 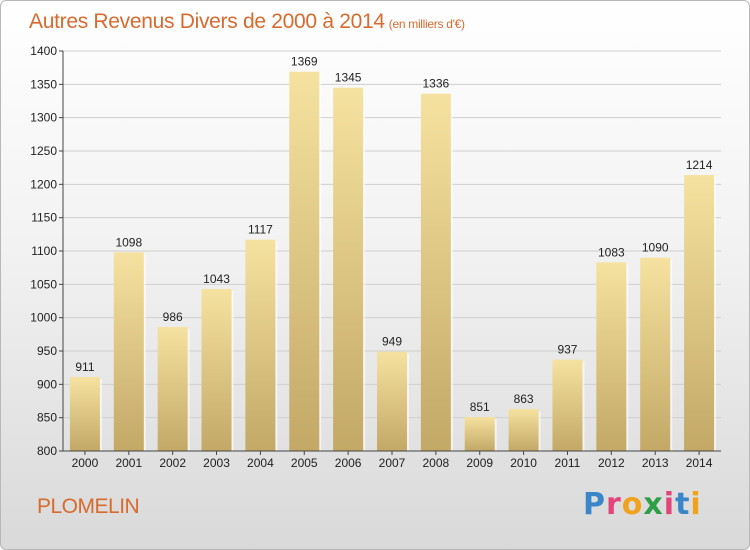 What do you see at coordinates (655, 463) in the screenshot?
I see `x-tick-label: 2013` at bounding box center [655, 463].